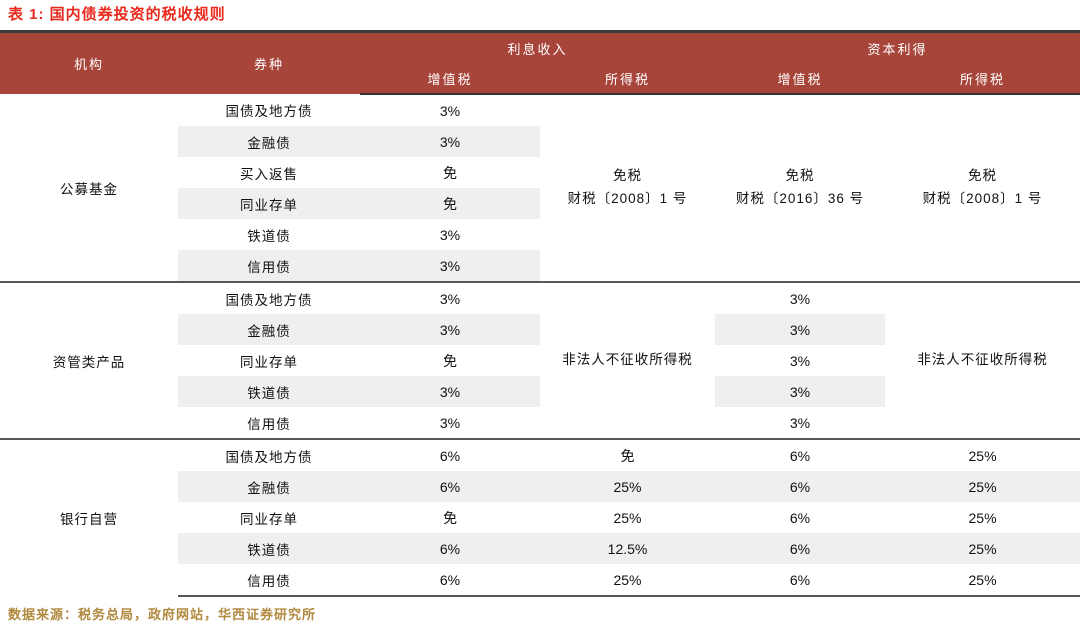 The height and width of the screenshot is (623, 1080). I want to click on table-row: 同业存单 免 3%, so click(540, 360).